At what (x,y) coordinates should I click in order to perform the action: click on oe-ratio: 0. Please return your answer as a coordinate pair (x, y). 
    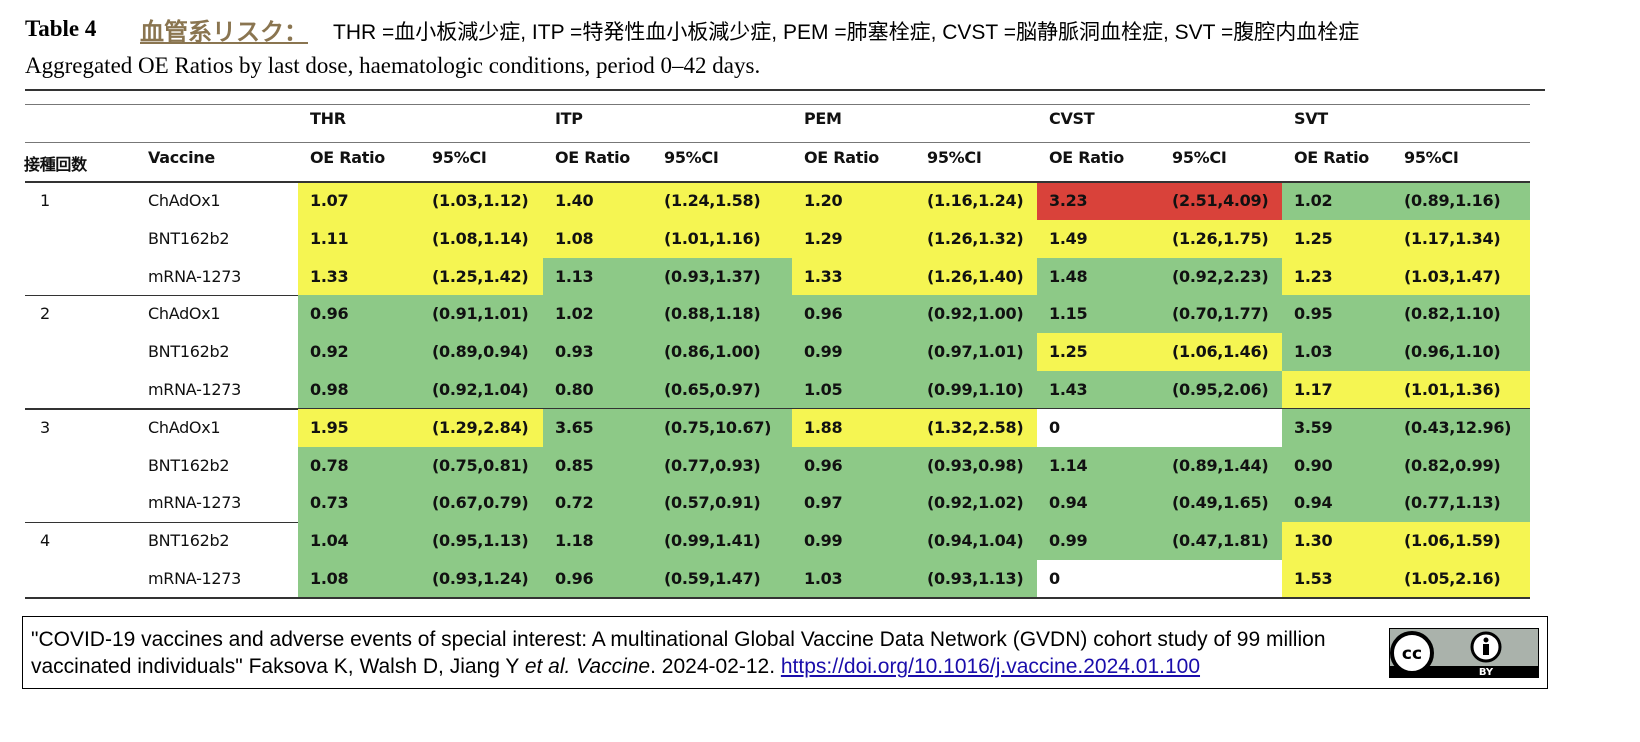
    Looking at the image, I should click on (1054, 578).